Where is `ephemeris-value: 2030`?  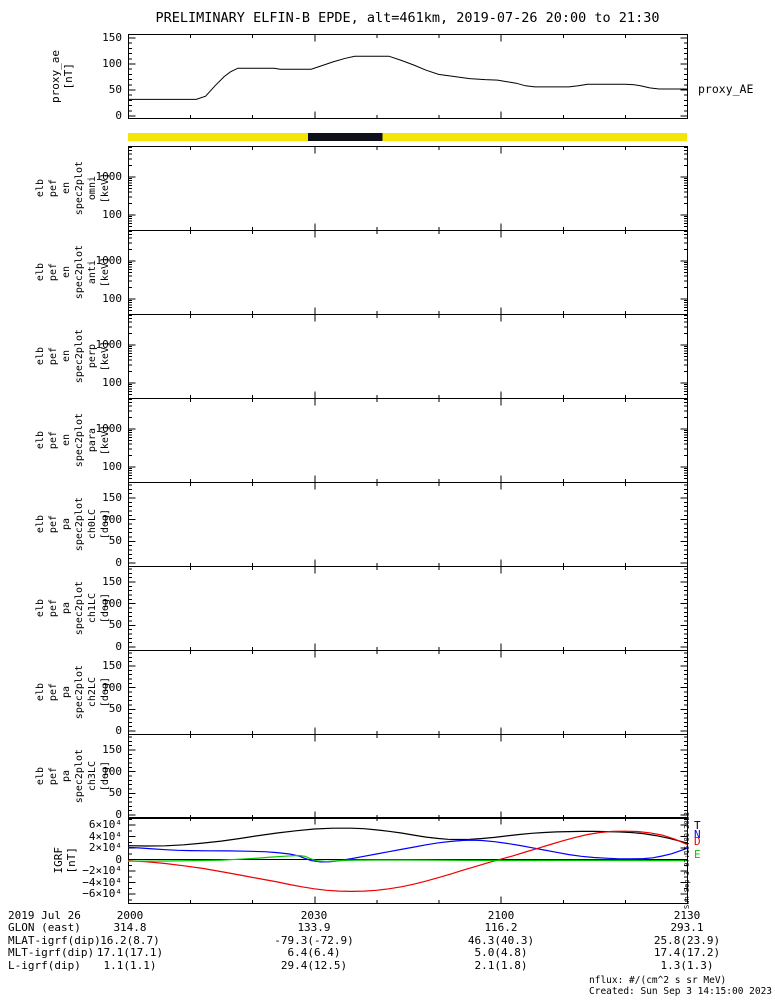 ephemeris-value: 2030 is located at coordinates (314, 915).